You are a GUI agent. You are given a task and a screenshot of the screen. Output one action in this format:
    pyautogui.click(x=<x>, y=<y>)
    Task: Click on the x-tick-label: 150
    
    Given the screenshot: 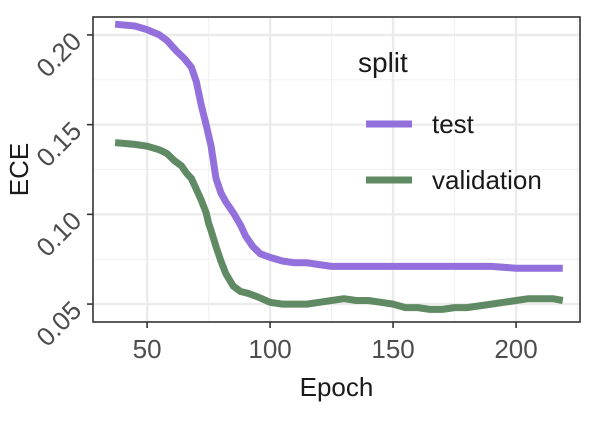 What is the action you would take?
    pyautogui.click(x=392, y=349)
    